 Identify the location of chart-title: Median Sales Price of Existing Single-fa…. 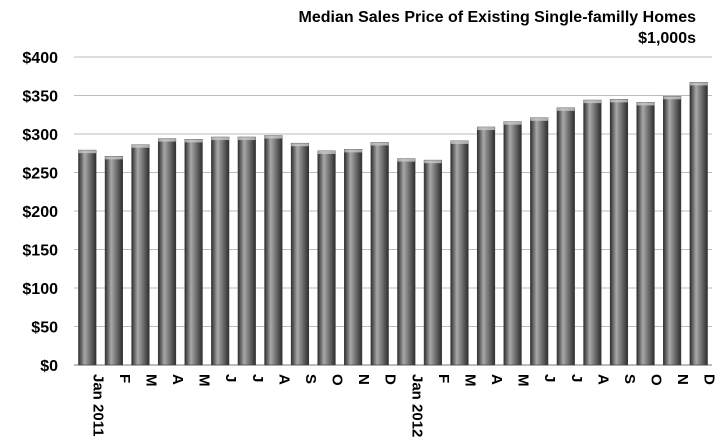
(497, 17).